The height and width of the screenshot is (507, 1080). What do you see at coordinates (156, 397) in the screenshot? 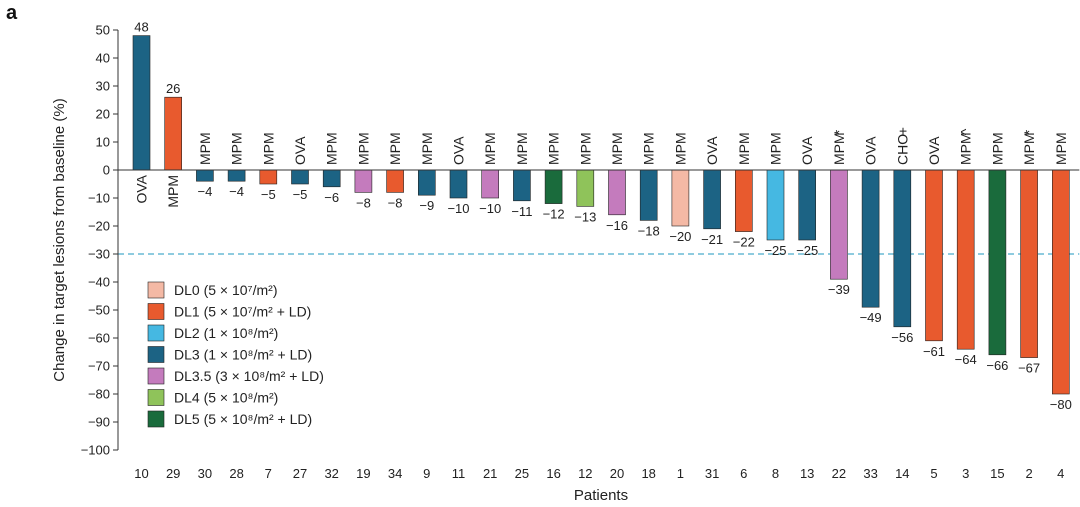
I see `legend-swatch-DL4` at bounding box center [156, 397].